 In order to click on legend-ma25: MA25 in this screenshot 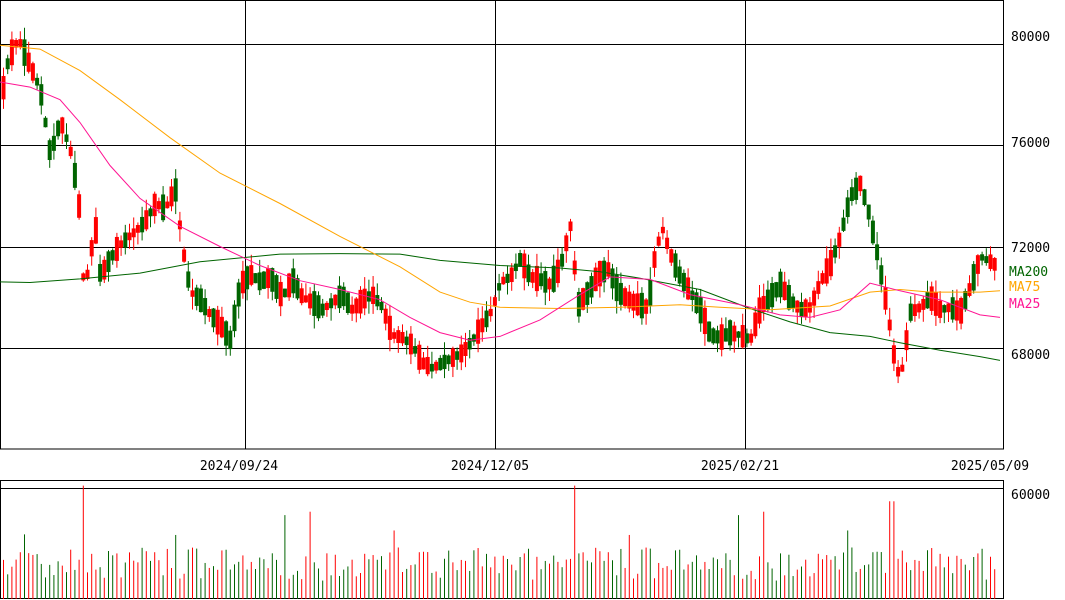, I will do `click(1024, 304)`.